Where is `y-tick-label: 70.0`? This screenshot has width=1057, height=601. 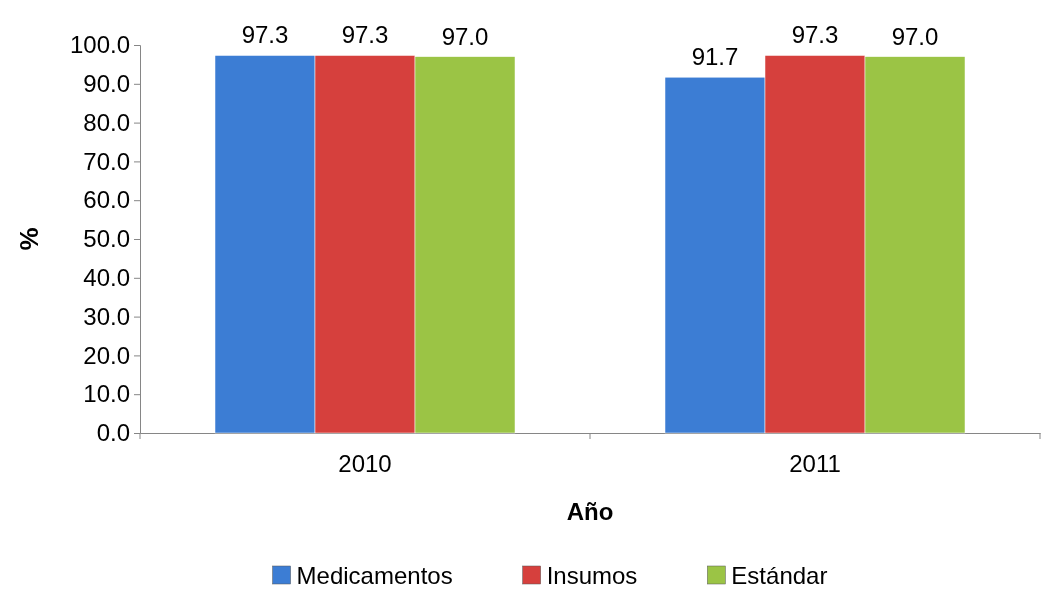
y-tick-label: 70.0 is located at coordinates (106, 161).